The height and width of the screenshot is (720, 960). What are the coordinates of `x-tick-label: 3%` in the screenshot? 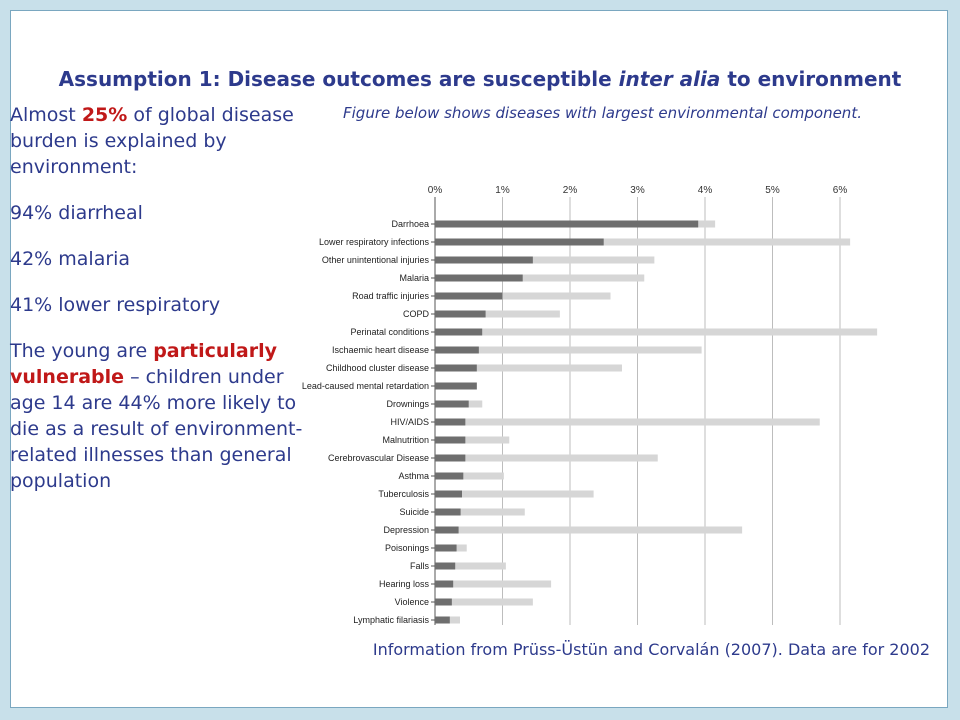 It's located at (637, 190).